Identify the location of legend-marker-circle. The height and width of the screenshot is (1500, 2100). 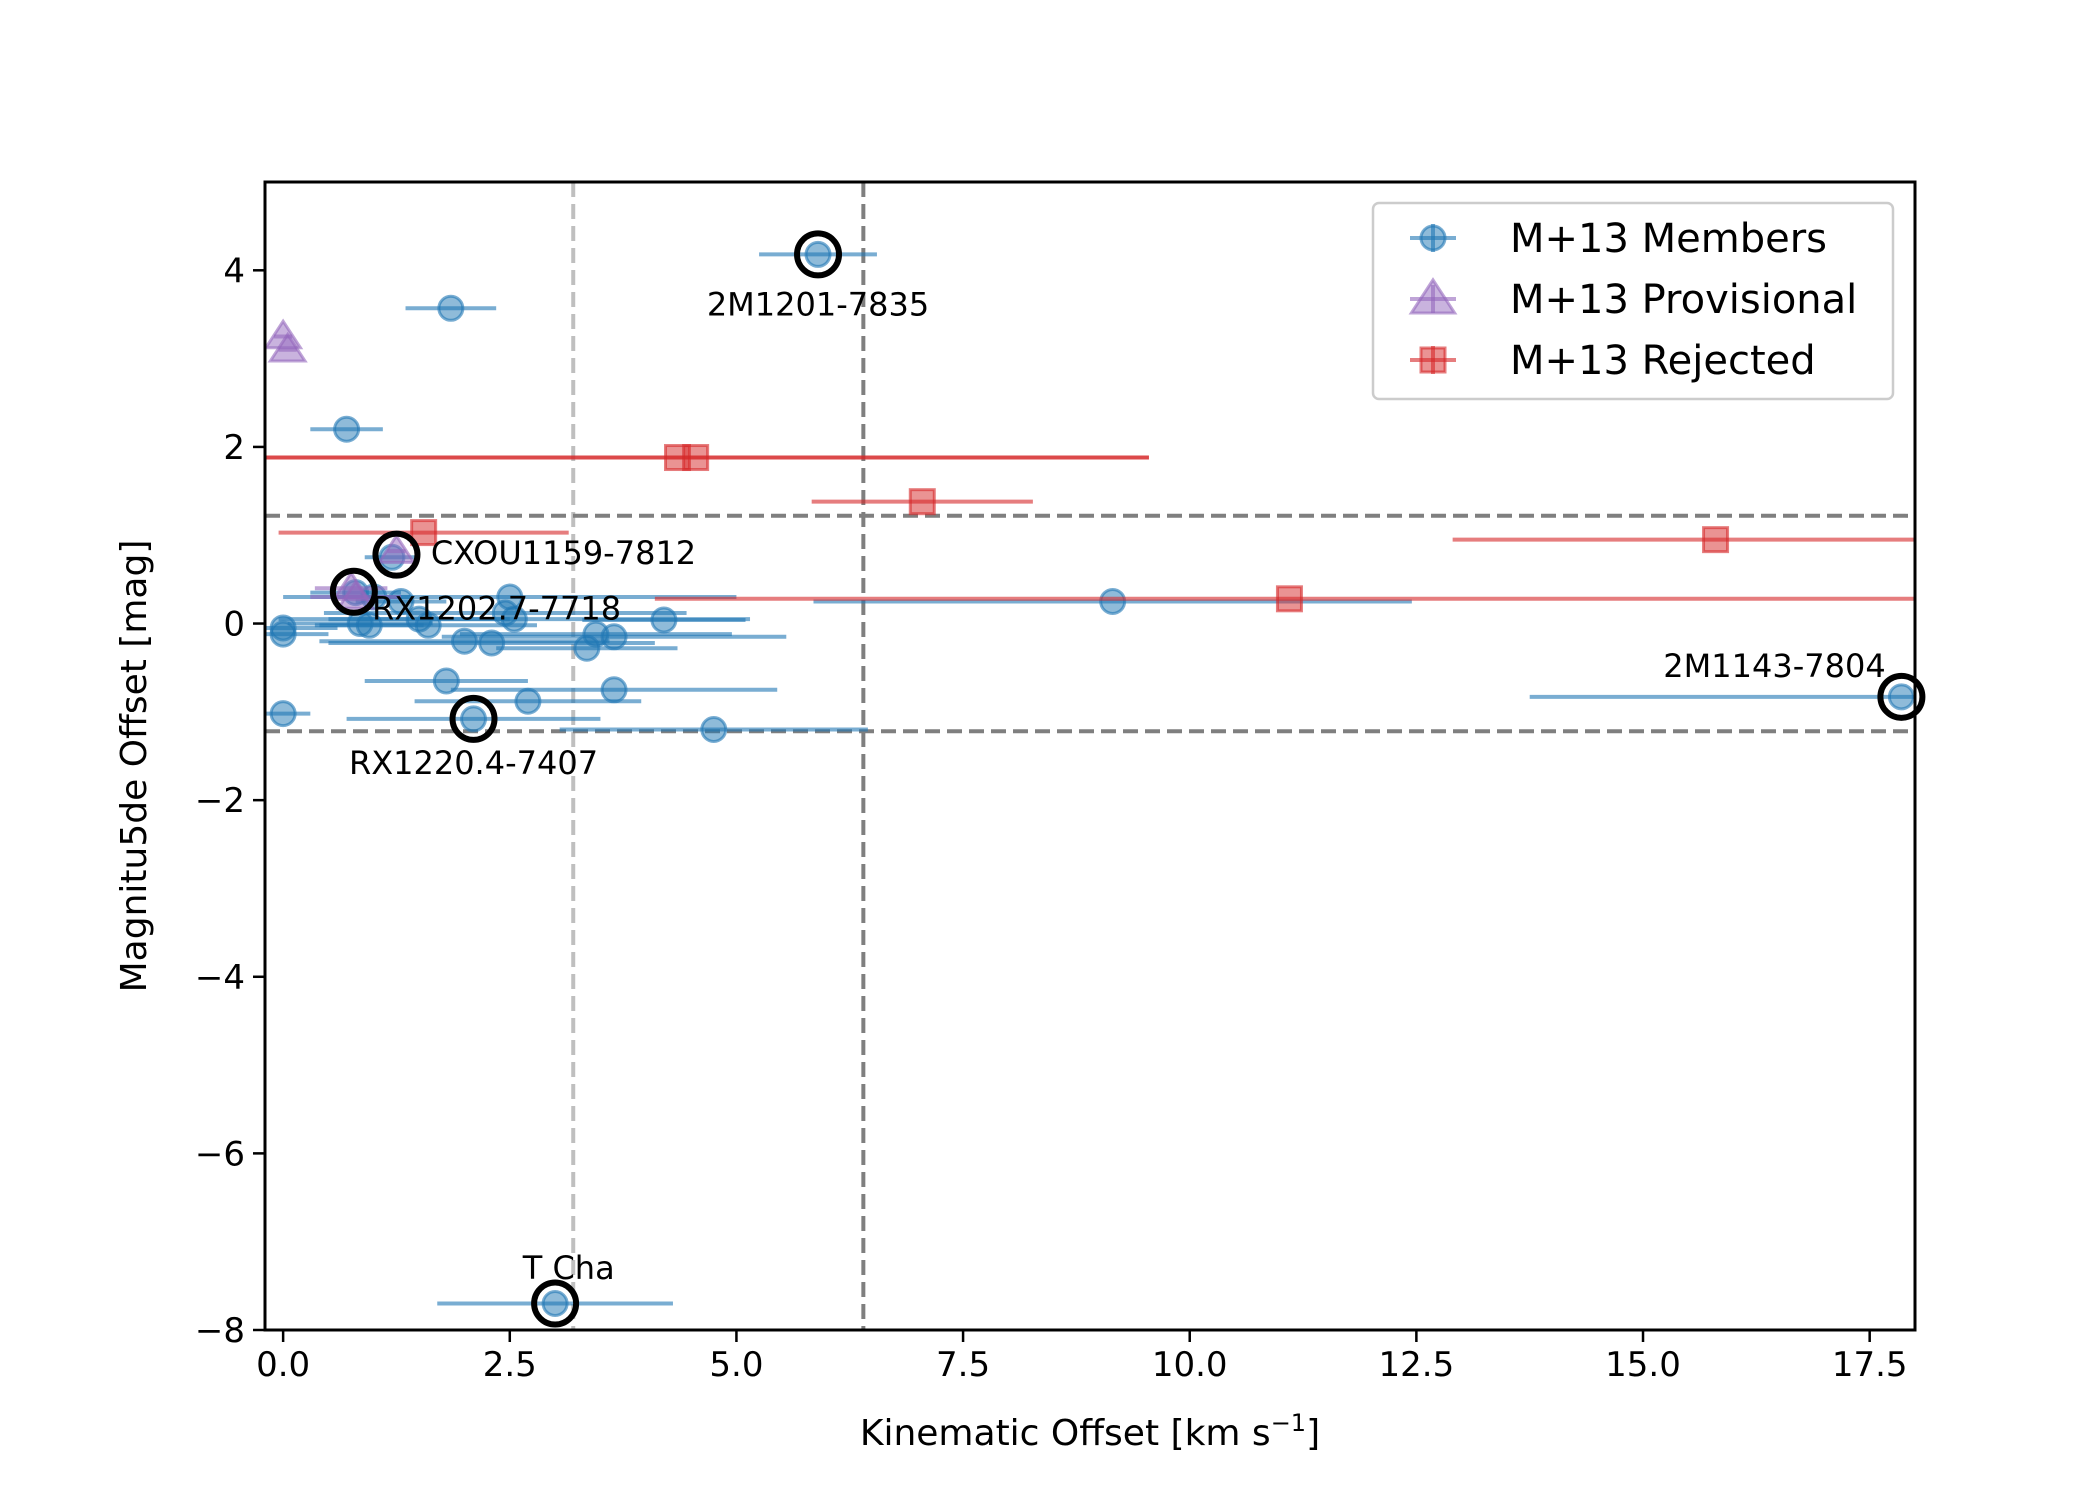
(1433, 238).